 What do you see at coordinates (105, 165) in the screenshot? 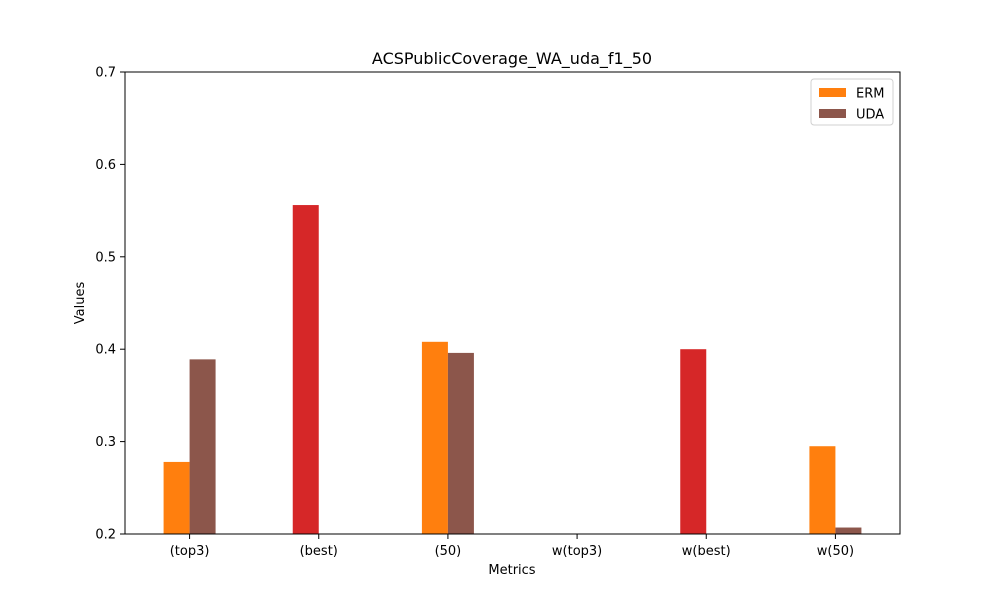
I see `y-tick-label: 0.6` at bounding box center [105, 165].